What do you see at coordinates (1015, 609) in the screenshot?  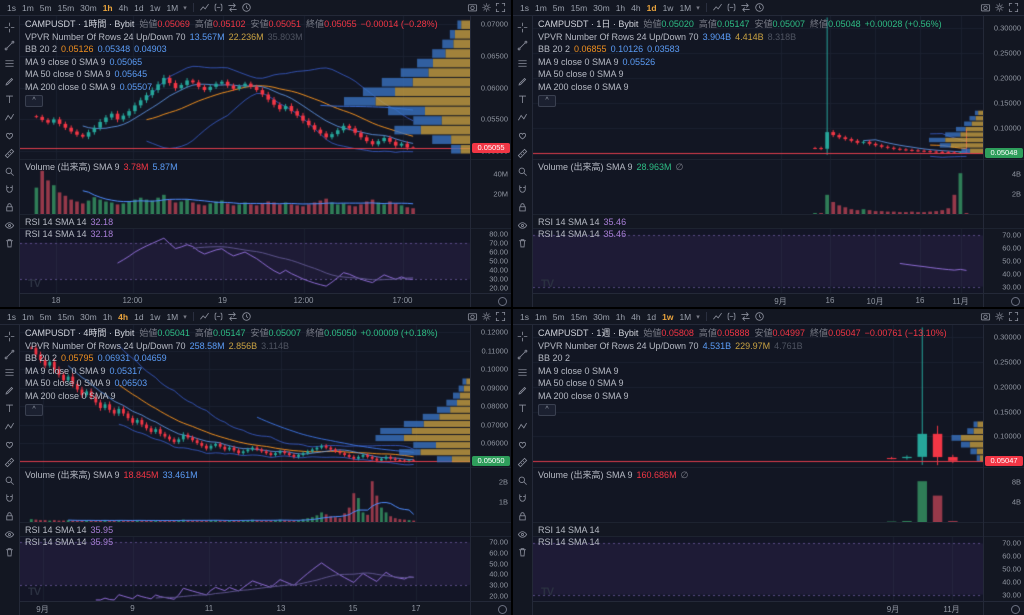 I see `axis-clock-icon` at bounding box center [1015, 609].